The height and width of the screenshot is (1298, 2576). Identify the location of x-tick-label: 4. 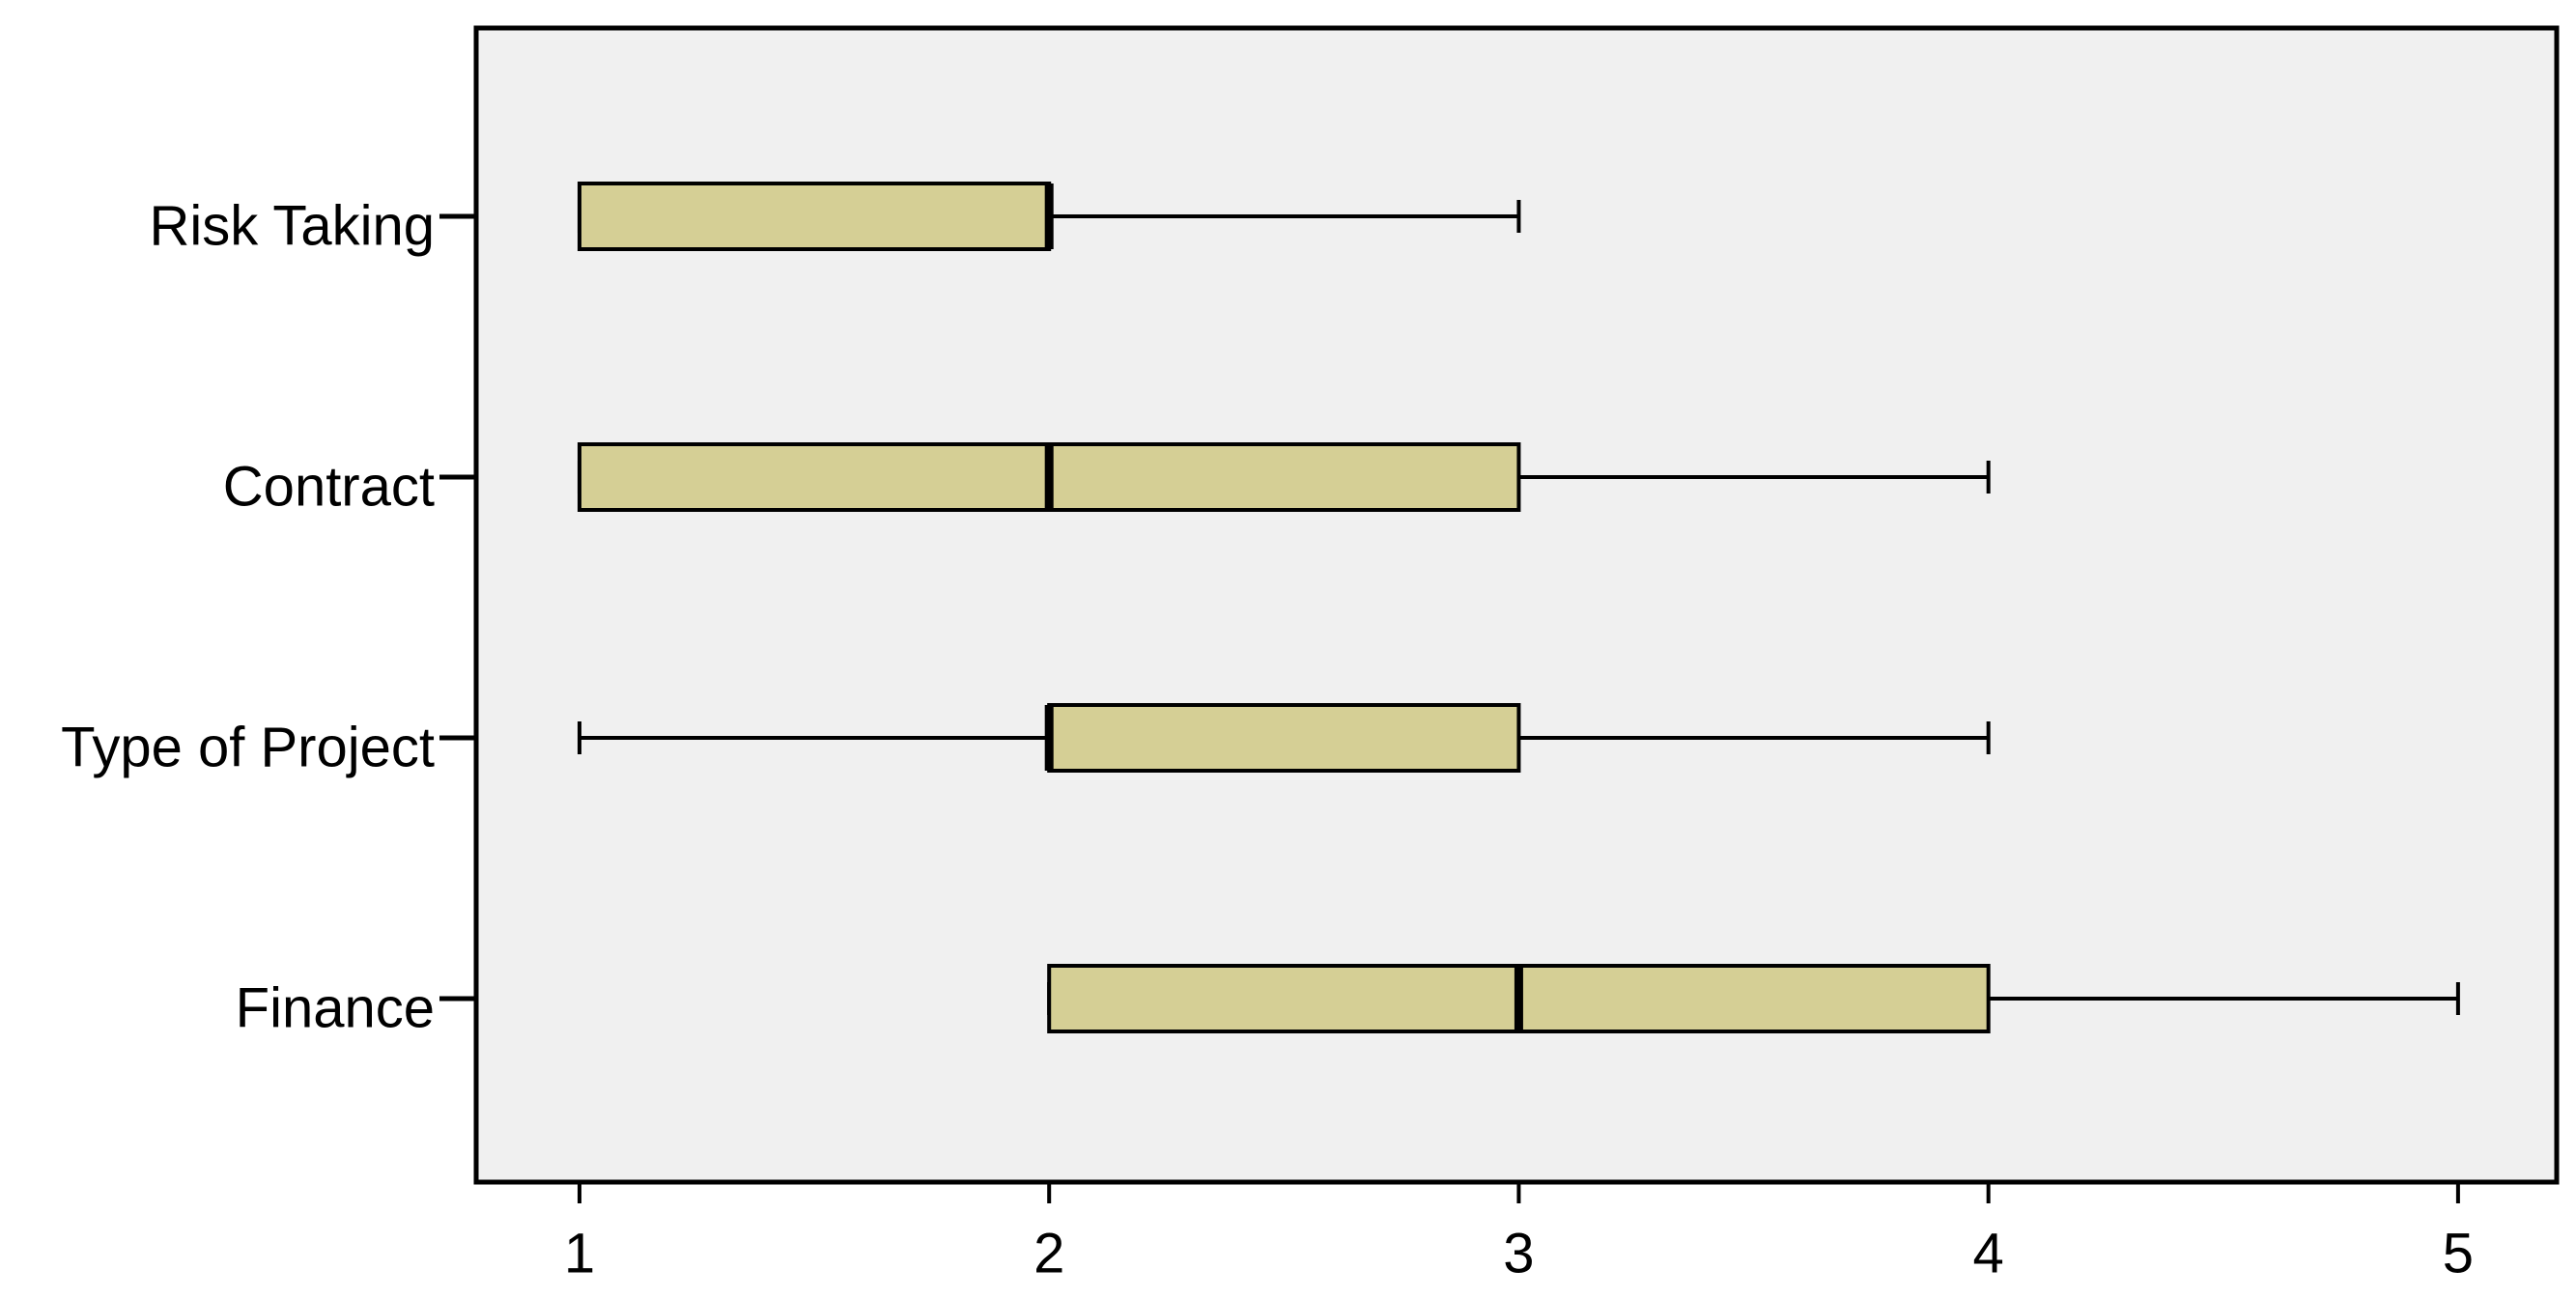
(1988, 1253).